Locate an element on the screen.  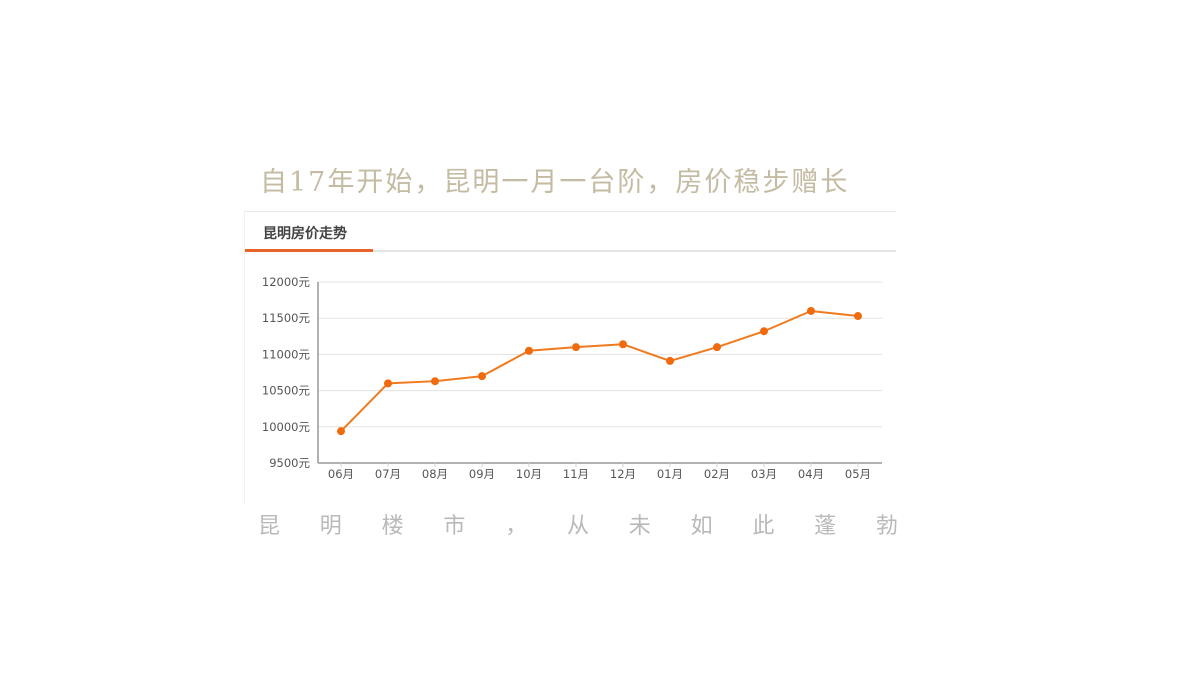
y-tick-label: 11500元 is located at coordinates (286, 318).